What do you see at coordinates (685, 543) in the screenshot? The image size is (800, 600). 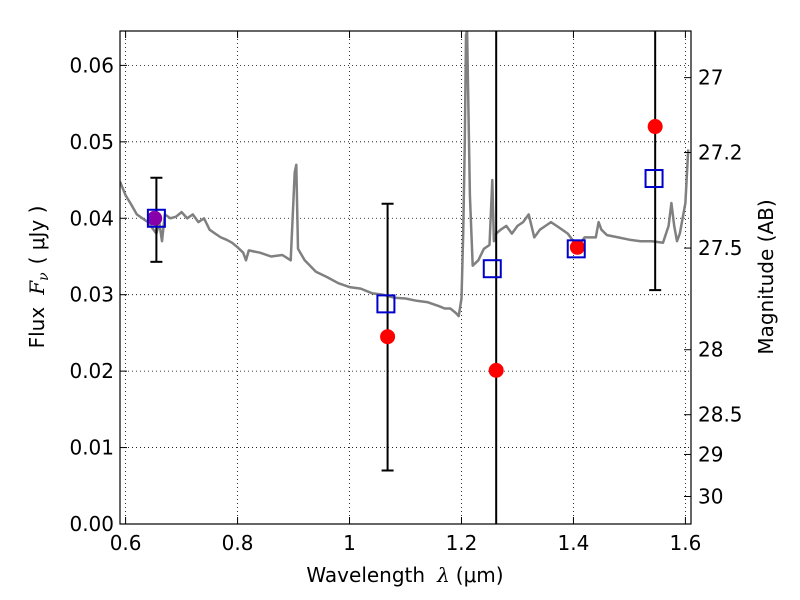 I see `x-tick-label: 1.6` at bounding box center [685, 543].